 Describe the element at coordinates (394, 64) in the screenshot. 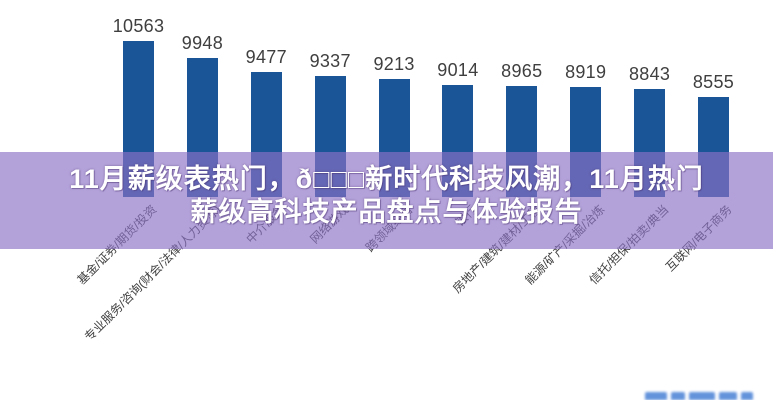

I see `bar-value-label: 9213` at that location.